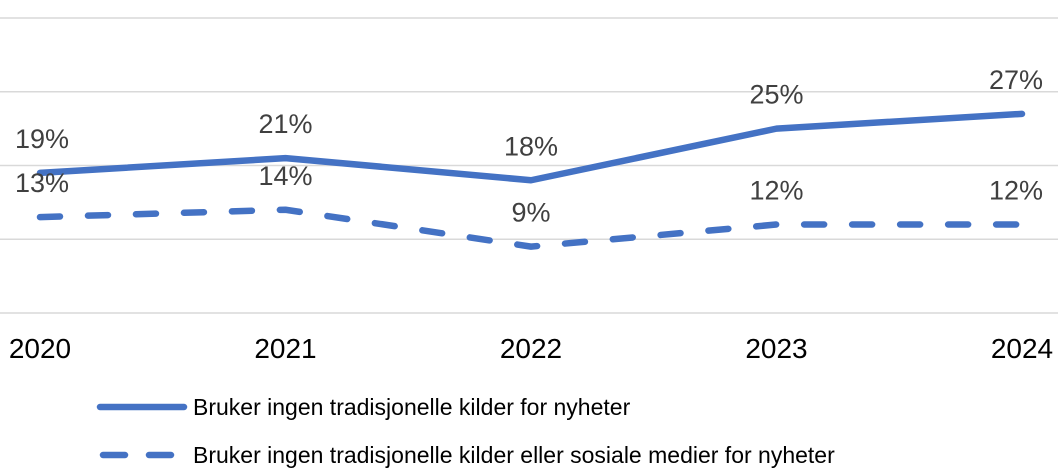  What do you see at coordinates (1022, 348) in the screenshot?
I see `x-axis-label-2024: 2024` at bounding box center [1022, 348].